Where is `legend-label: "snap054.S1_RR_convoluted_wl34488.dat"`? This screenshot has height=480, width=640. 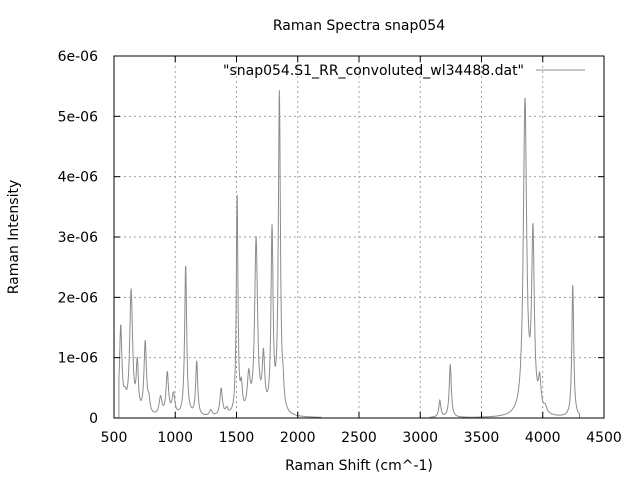
legend-label: "snap054.S1_RR_convoluted_wl34488.dat" is located at coordinates (373, 71).